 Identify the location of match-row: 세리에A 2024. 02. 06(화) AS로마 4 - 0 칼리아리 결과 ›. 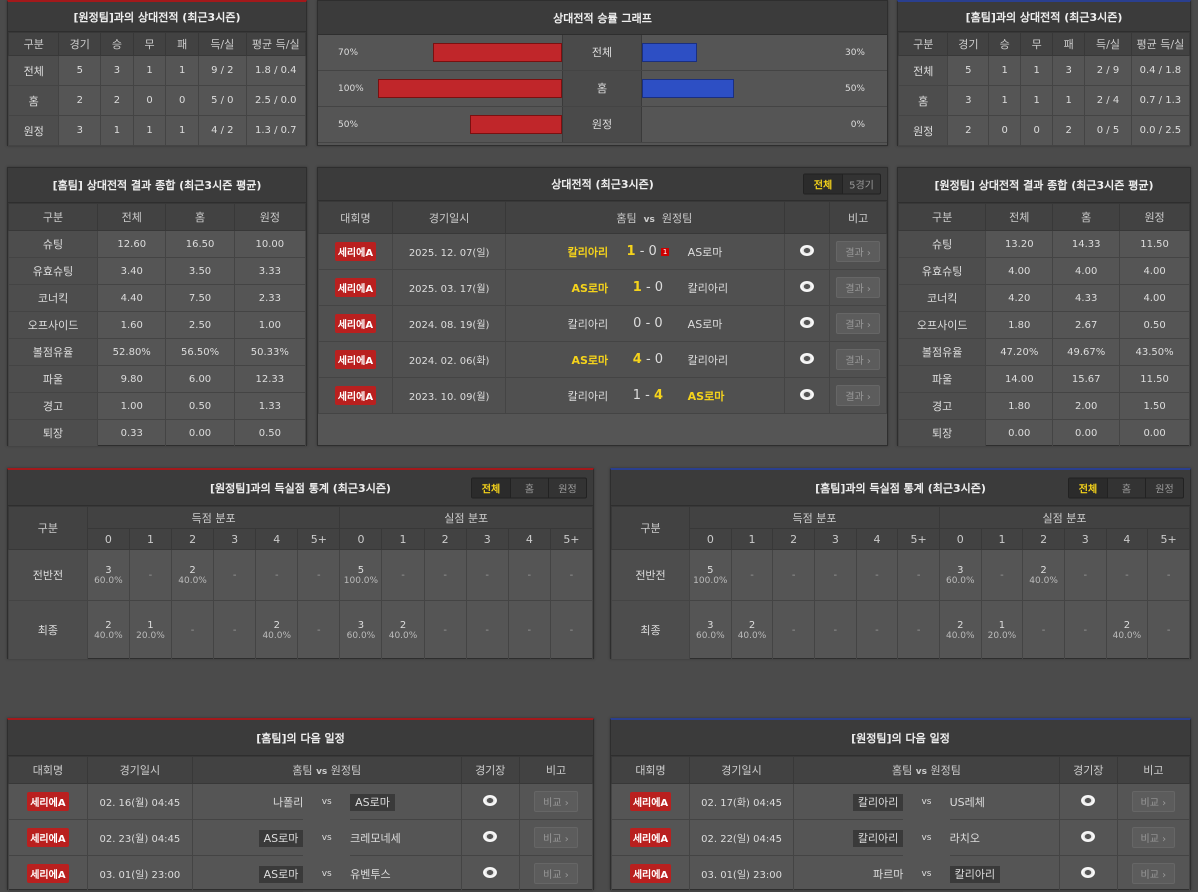
(602, 359).